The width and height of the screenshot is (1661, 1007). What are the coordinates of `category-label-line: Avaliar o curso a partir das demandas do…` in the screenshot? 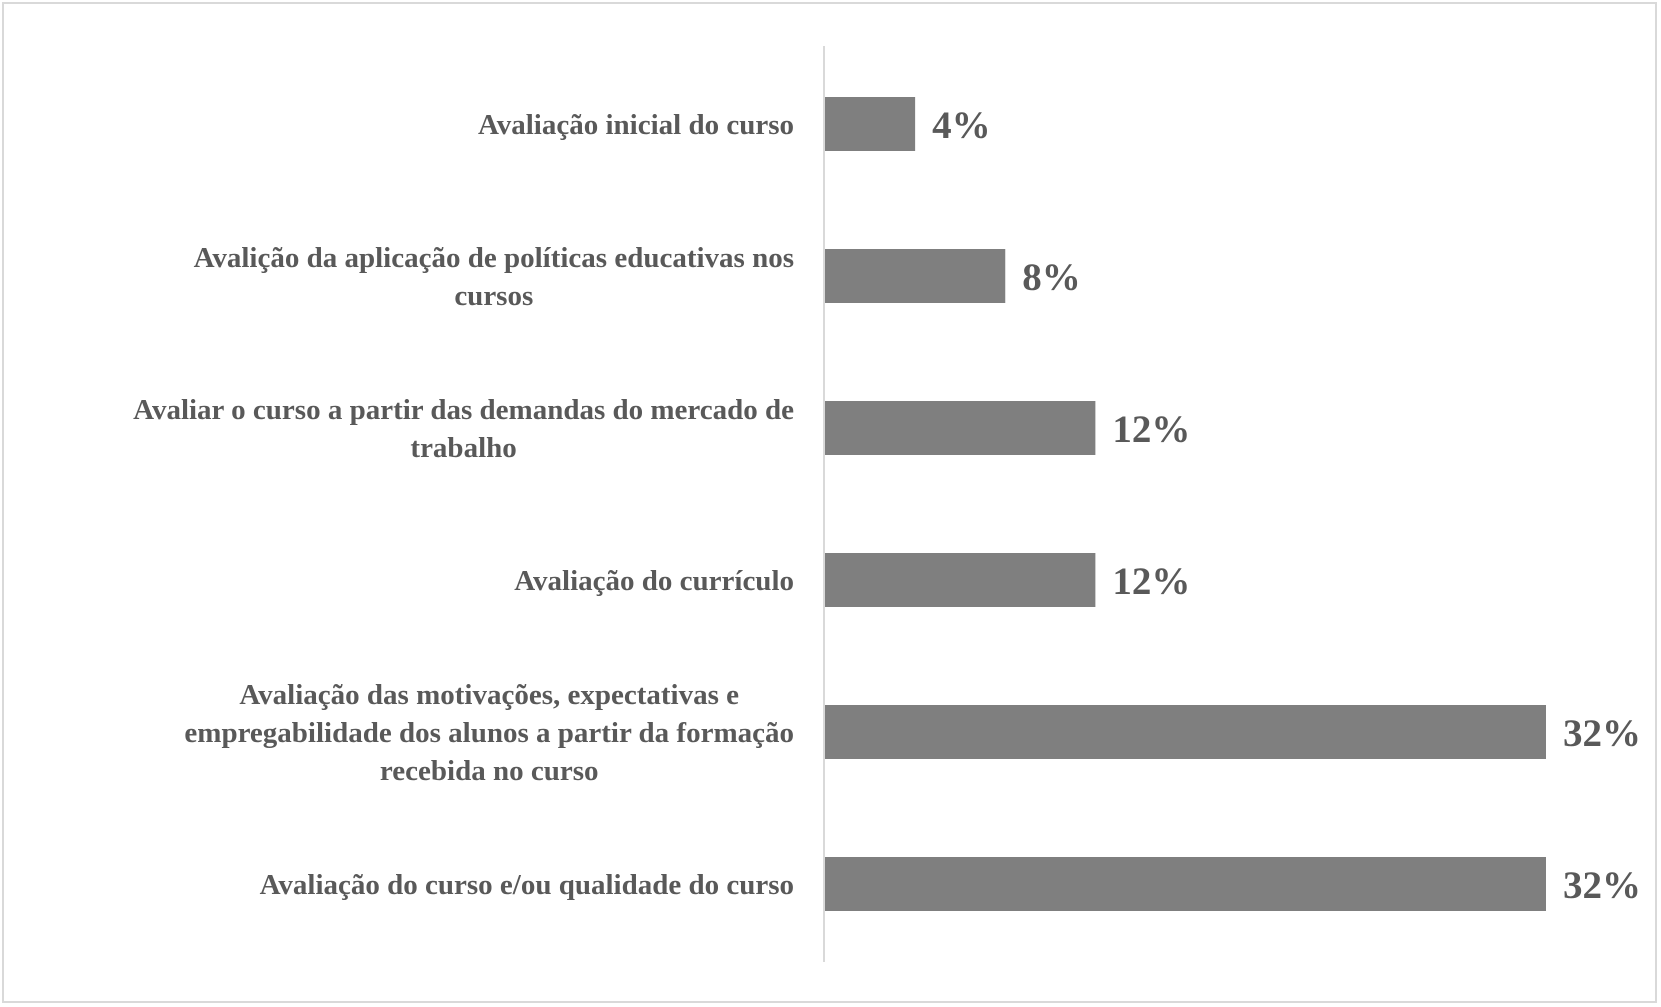 It's located at (463, 410).